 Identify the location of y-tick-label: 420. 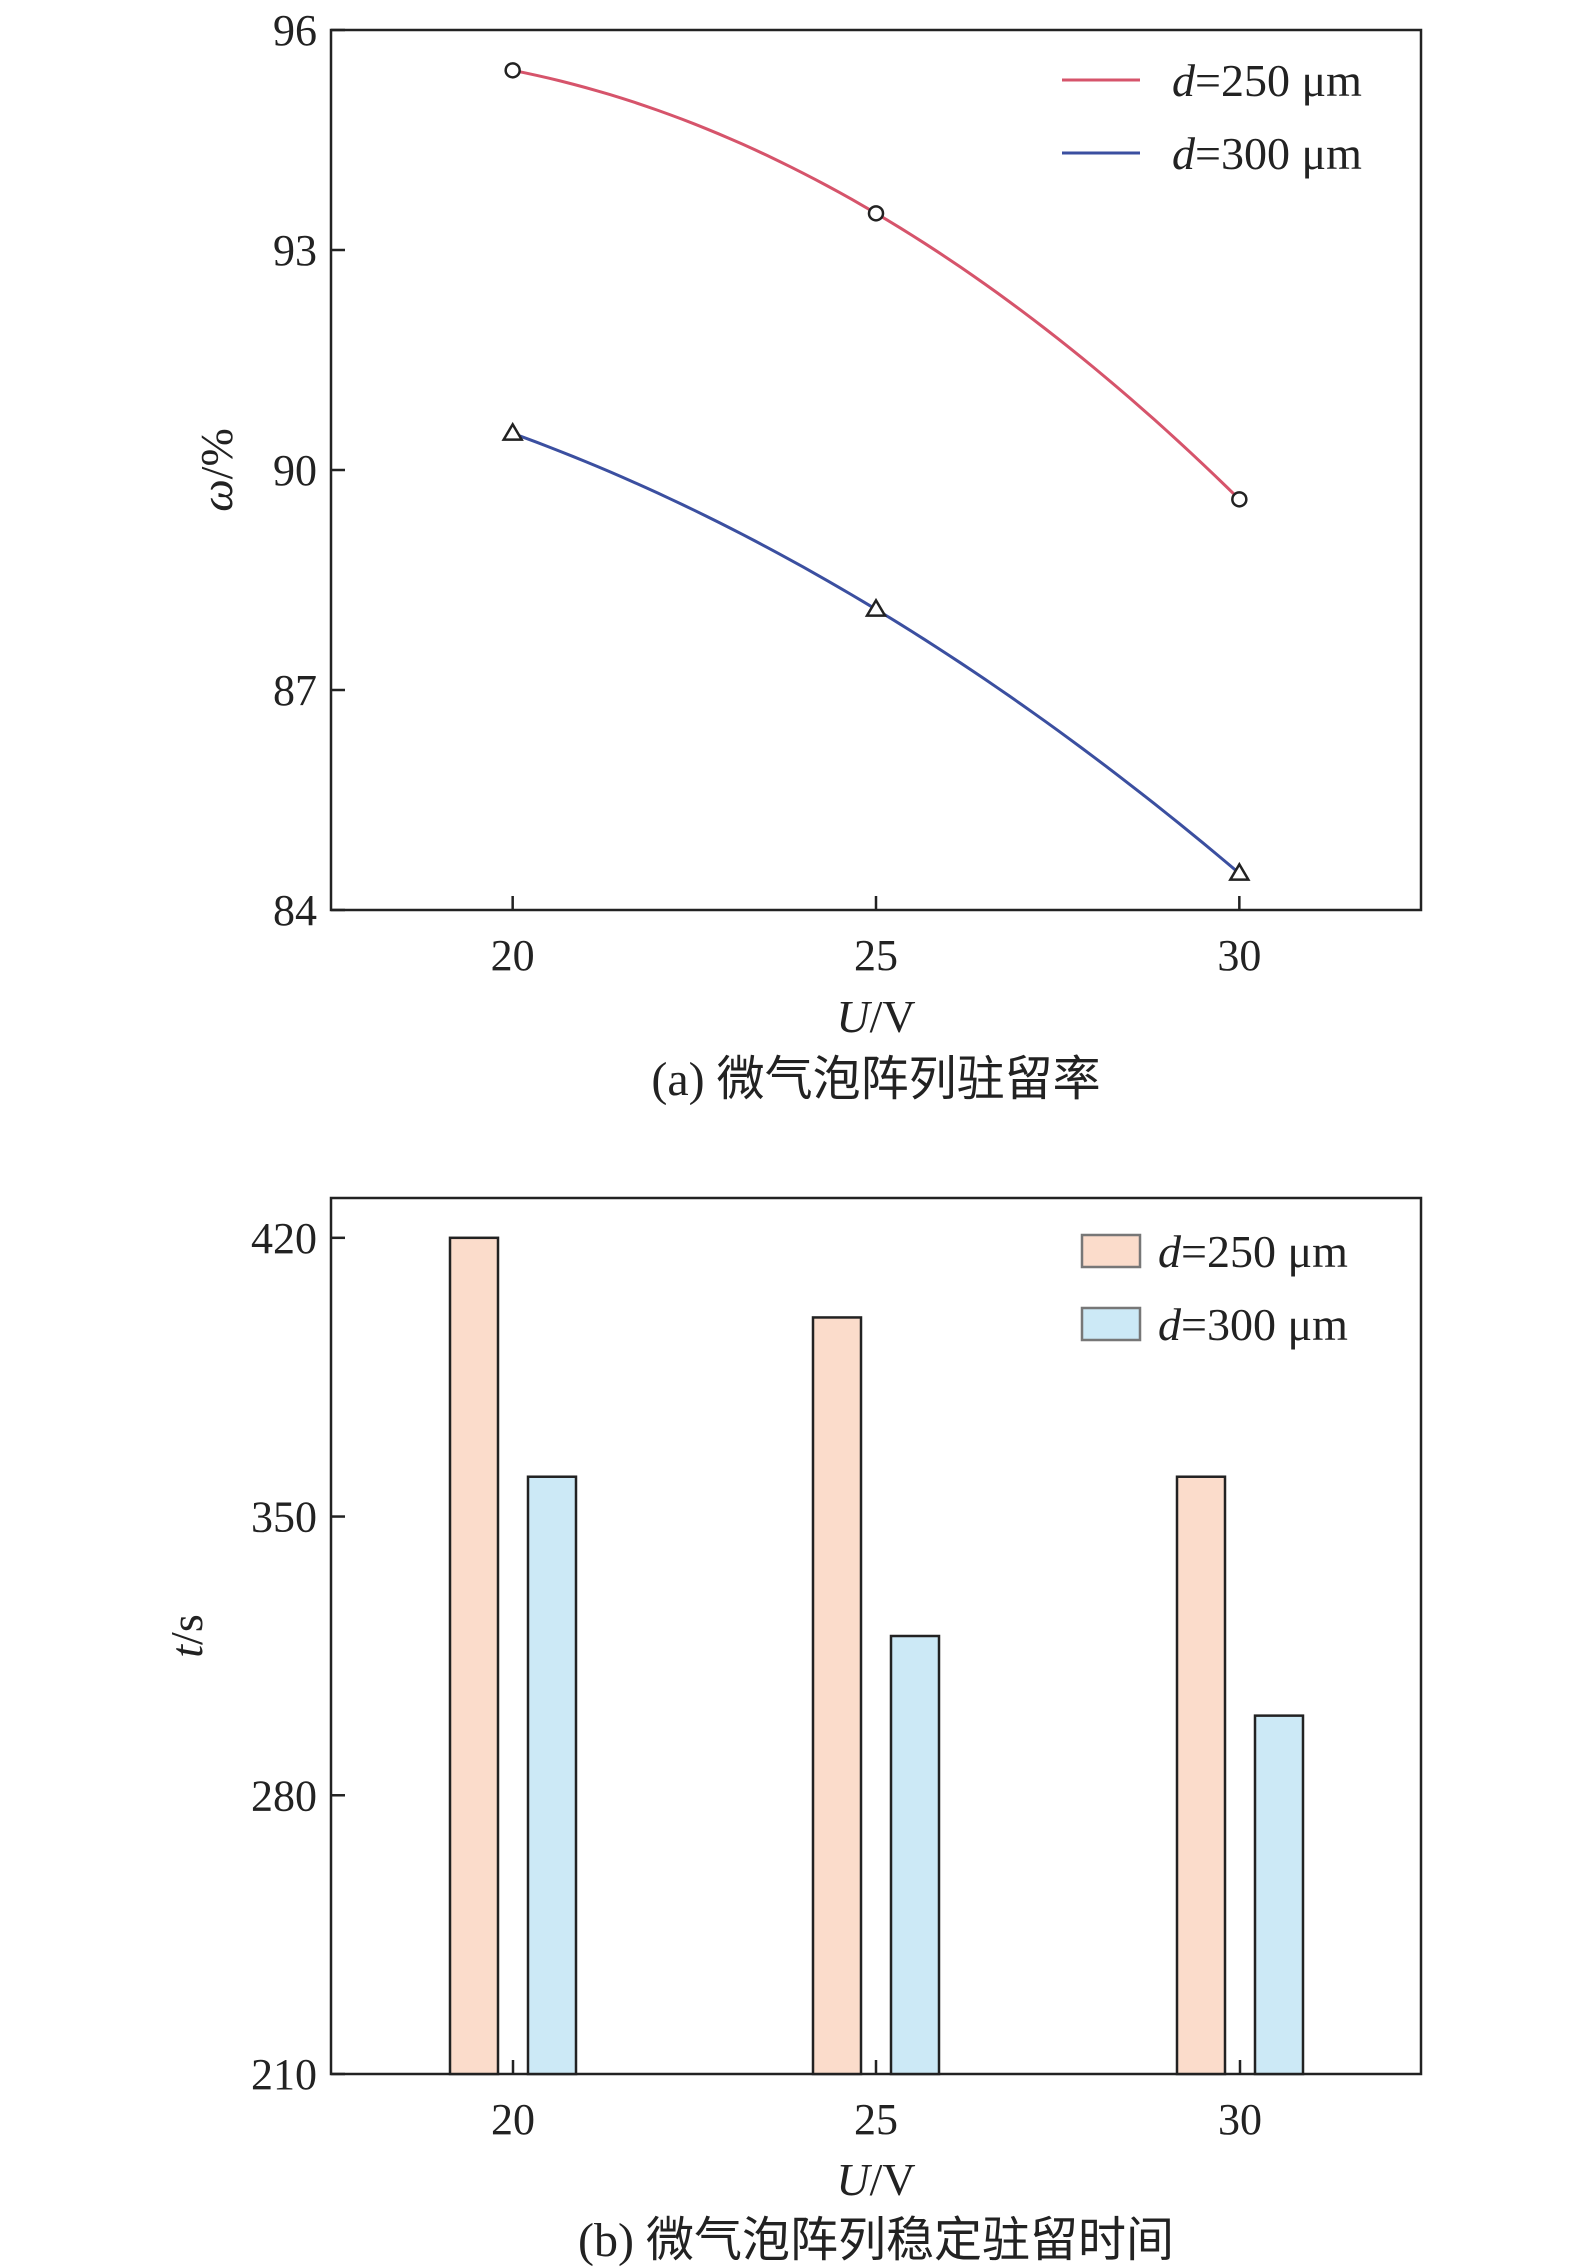
(284, 1238).